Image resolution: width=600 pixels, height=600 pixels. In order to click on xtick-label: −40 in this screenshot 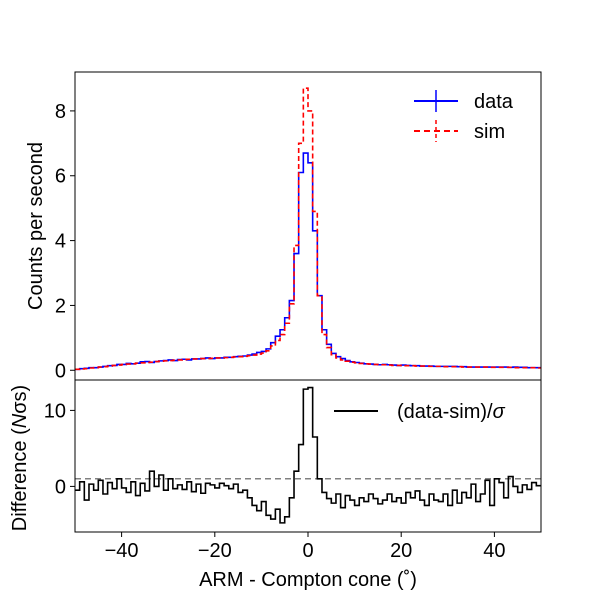, I will do `click(122, 551)`.